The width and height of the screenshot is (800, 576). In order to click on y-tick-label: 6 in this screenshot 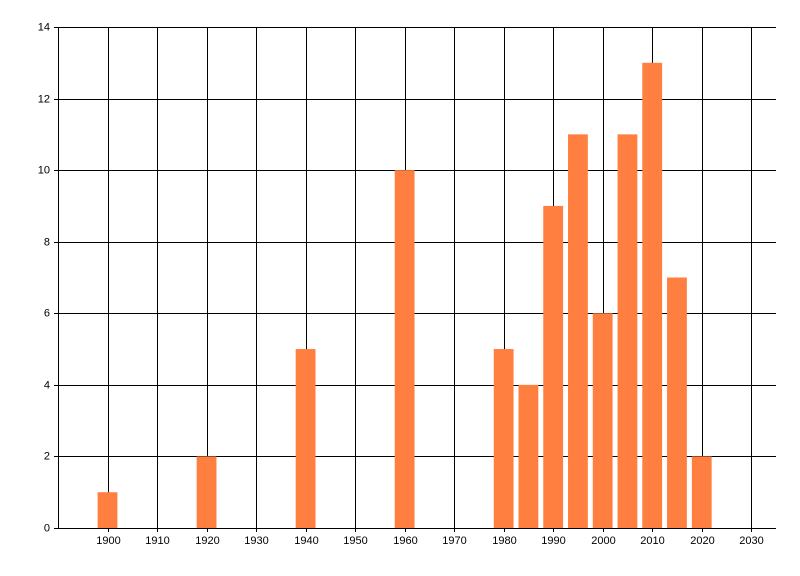, I will do `click(47, 313)`.